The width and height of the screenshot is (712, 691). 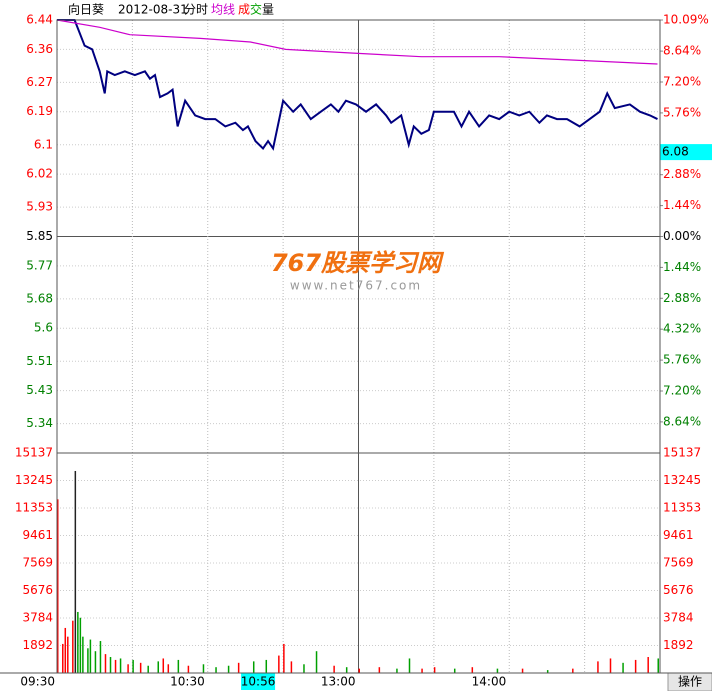 What do you see at coordinates (37, 590) in the screenshot?
I see `y-tick-label: 5676` at bounding box center [37, 590].